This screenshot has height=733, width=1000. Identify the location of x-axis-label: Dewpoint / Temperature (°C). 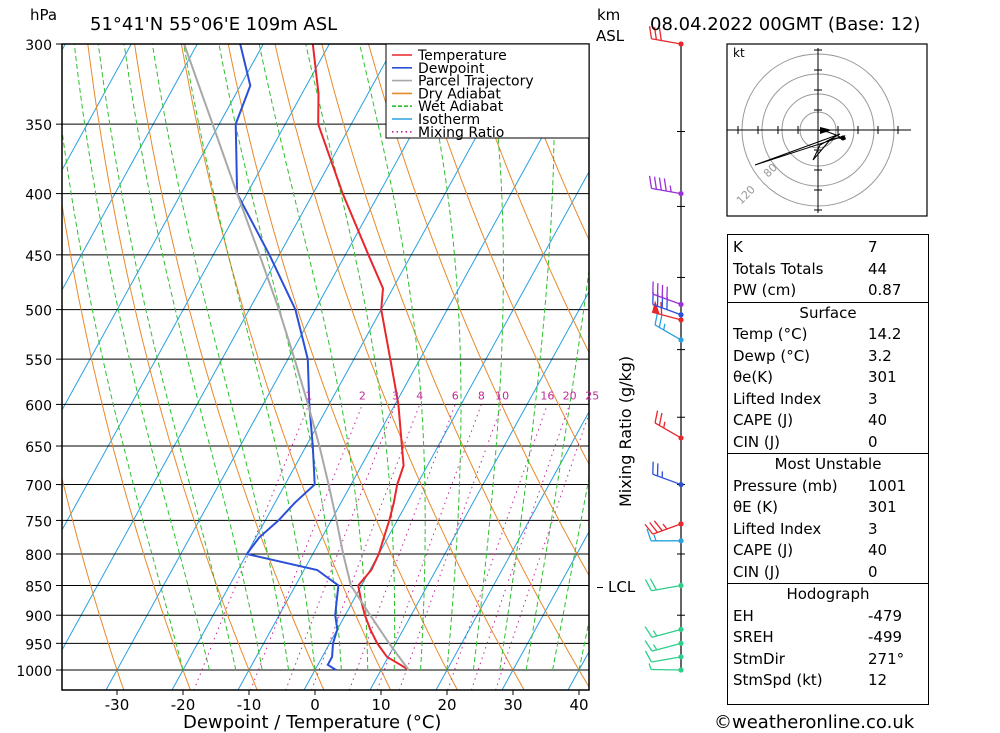
(312, 722).